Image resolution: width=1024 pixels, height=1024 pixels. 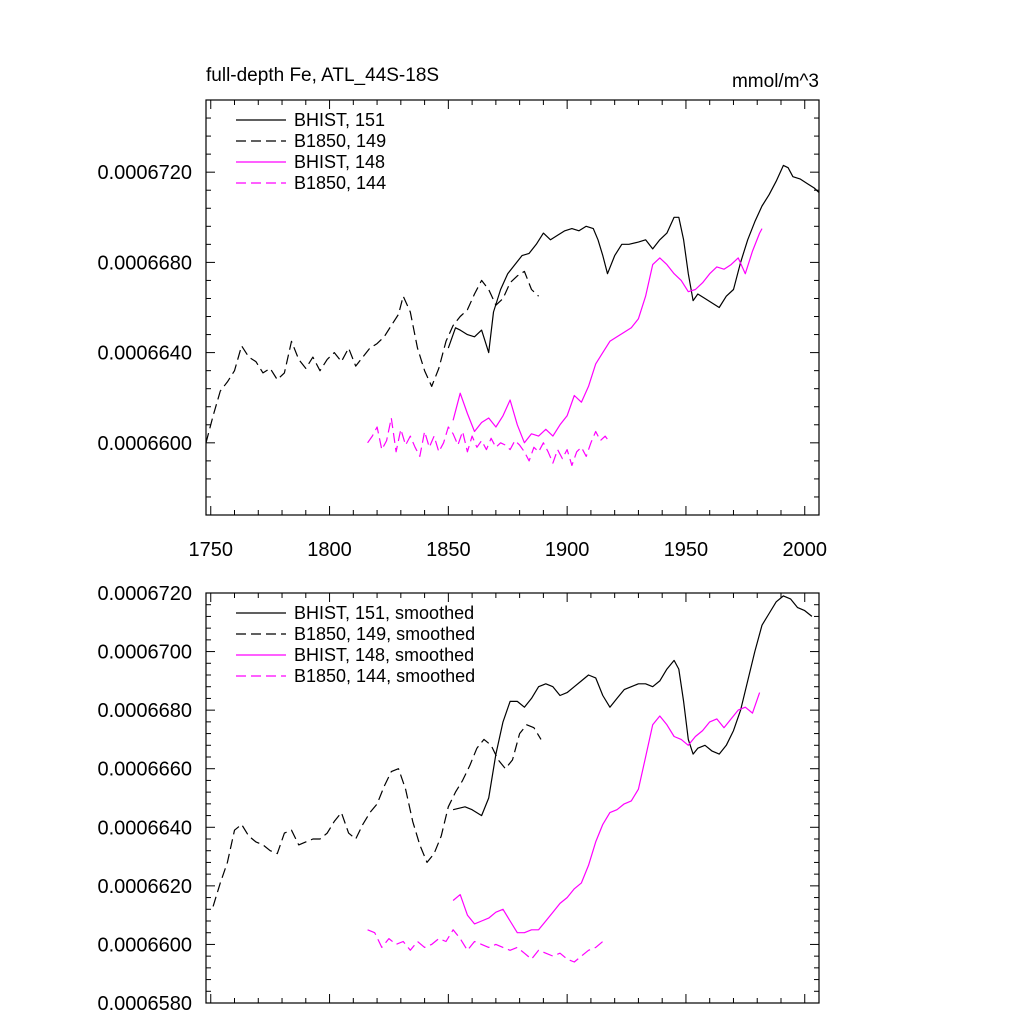 I want to click on series-line-b1850-149-smoothed, so click(x=377, y=815).